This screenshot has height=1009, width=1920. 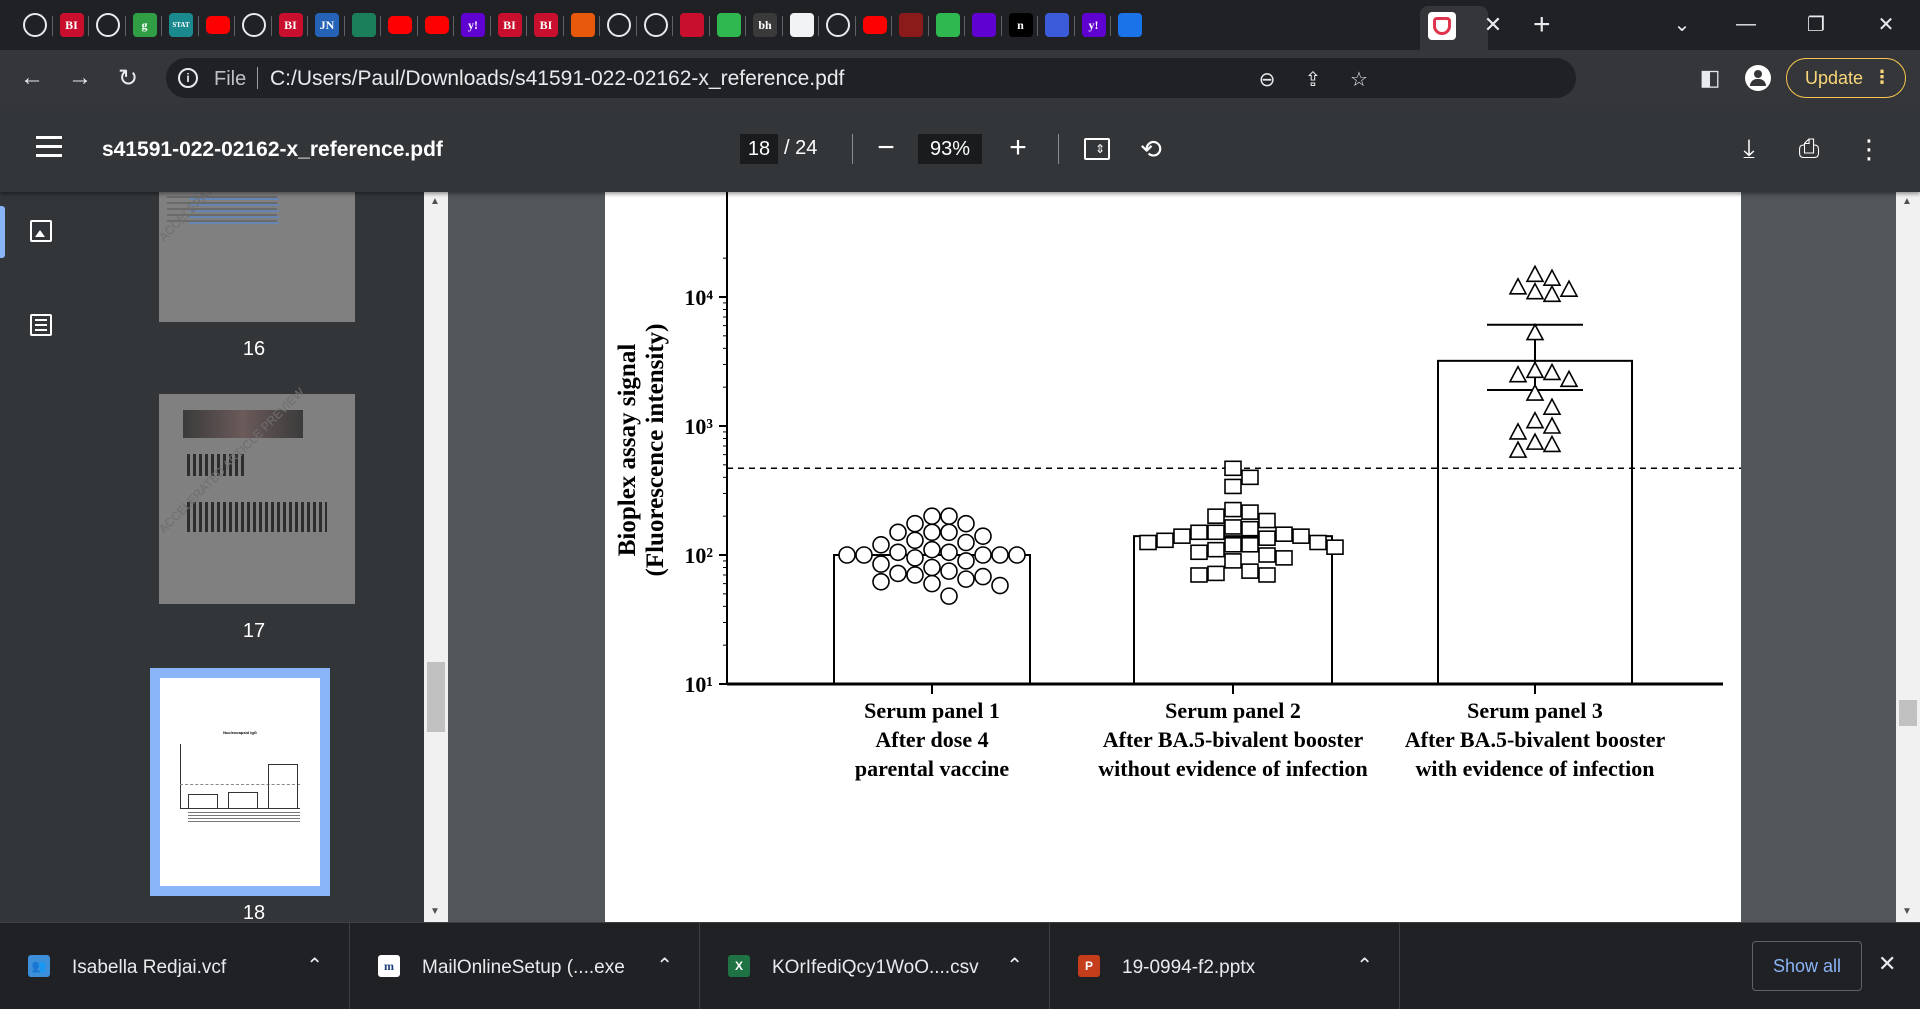 What do you see at coordinates (1869, 148) in the screenshot?
I see `more-options-icon: ⋮` at bounding box center [1869, 148].